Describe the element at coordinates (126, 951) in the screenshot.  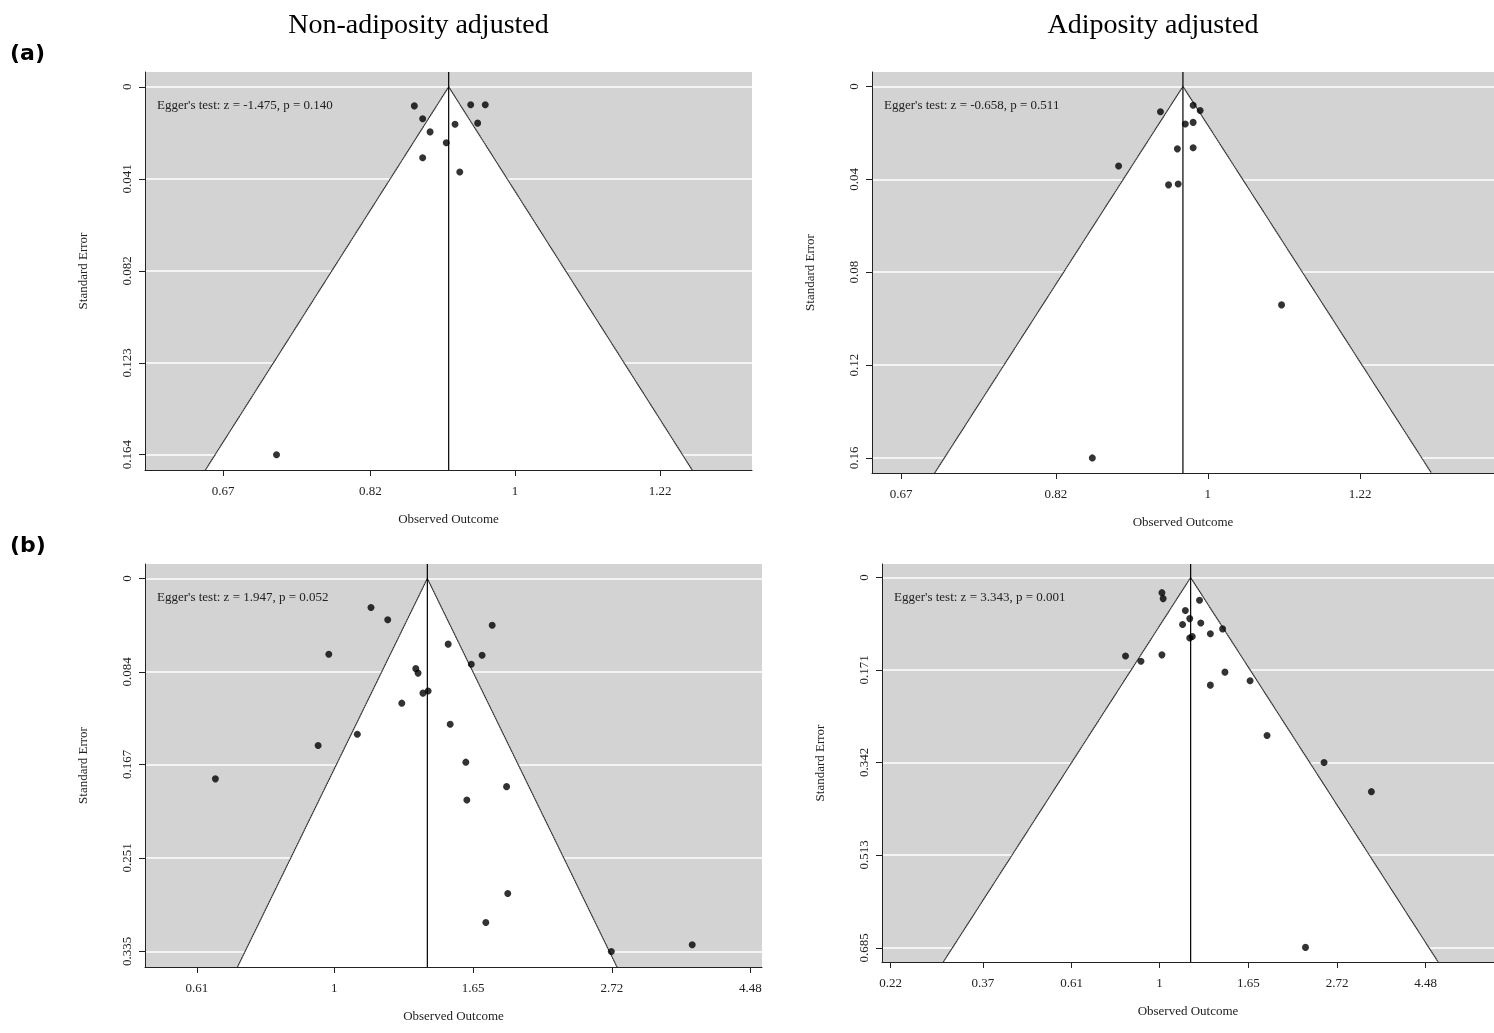
I see `y-tick-label: 0.335` at that location.